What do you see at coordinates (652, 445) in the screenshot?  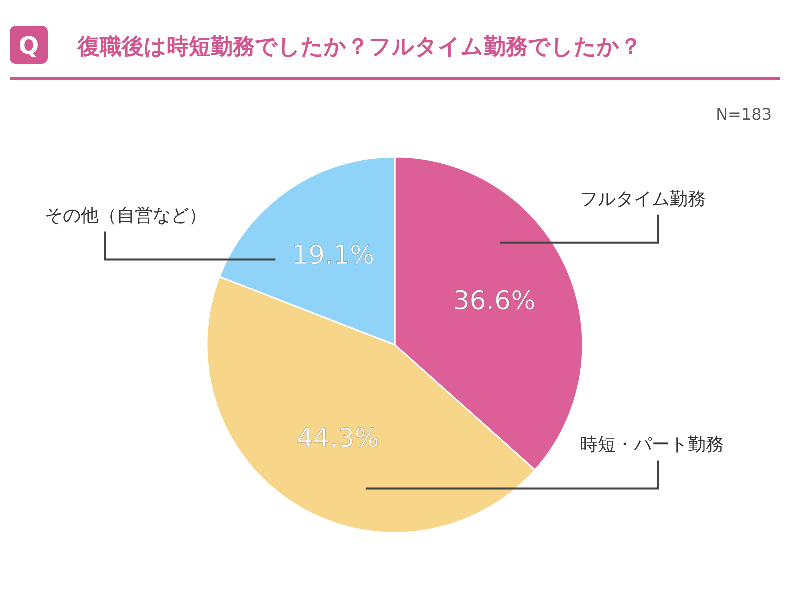 I see `slice-label: 時短・パート勤務` at bounding box center [652, 445].